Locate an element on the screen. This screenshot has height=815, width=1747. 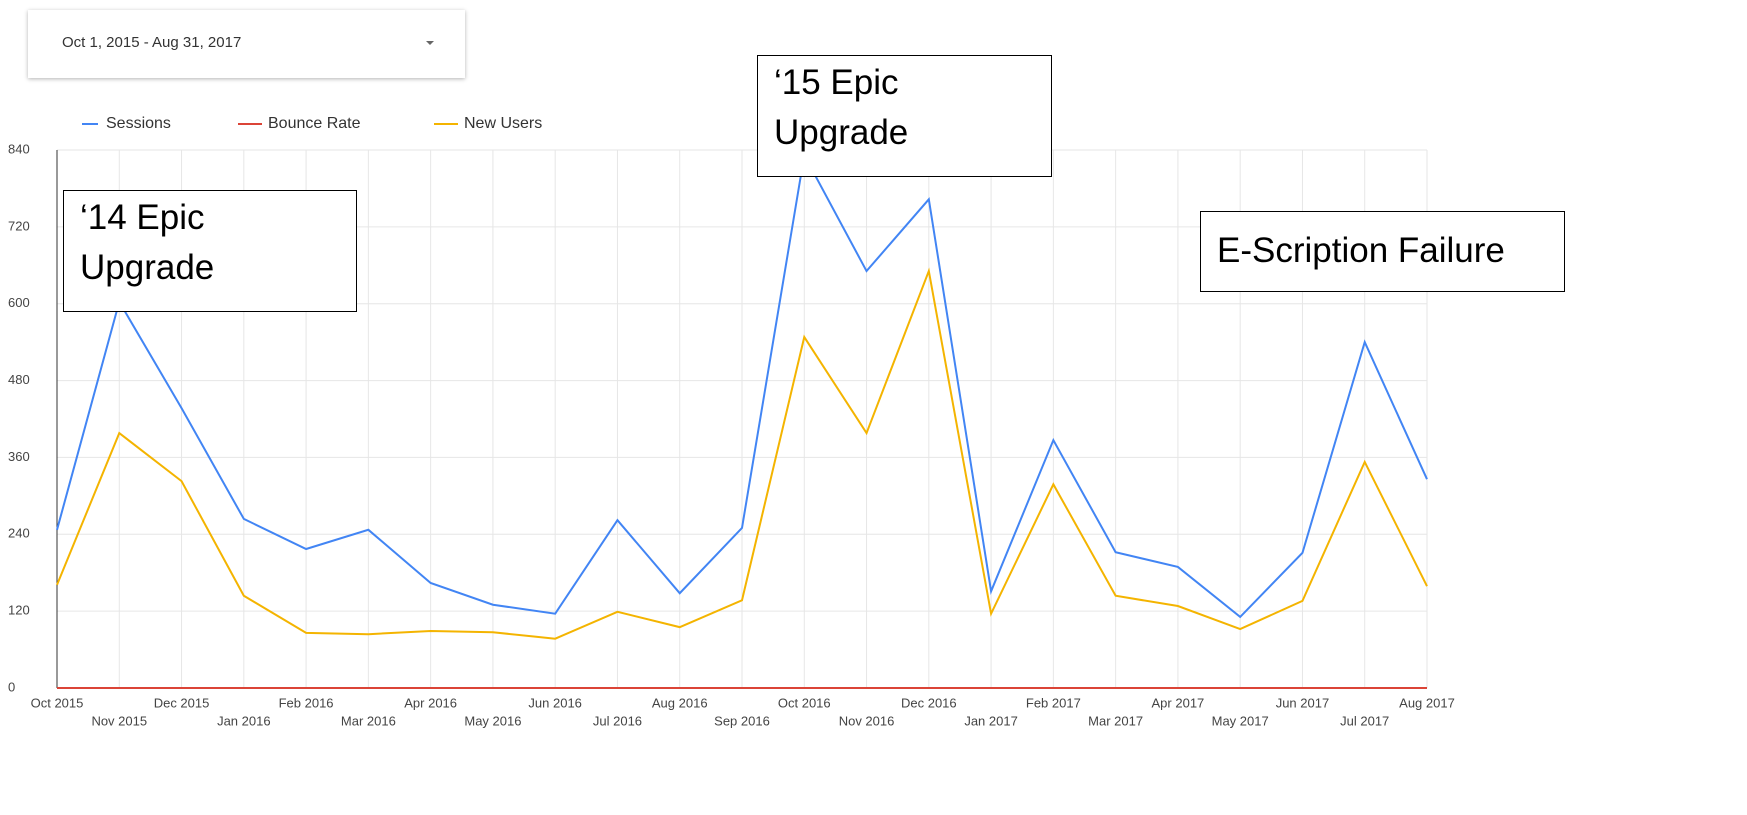
annotation-text: ‘15 Epic Upgrade is located at coordinates (841, 107).